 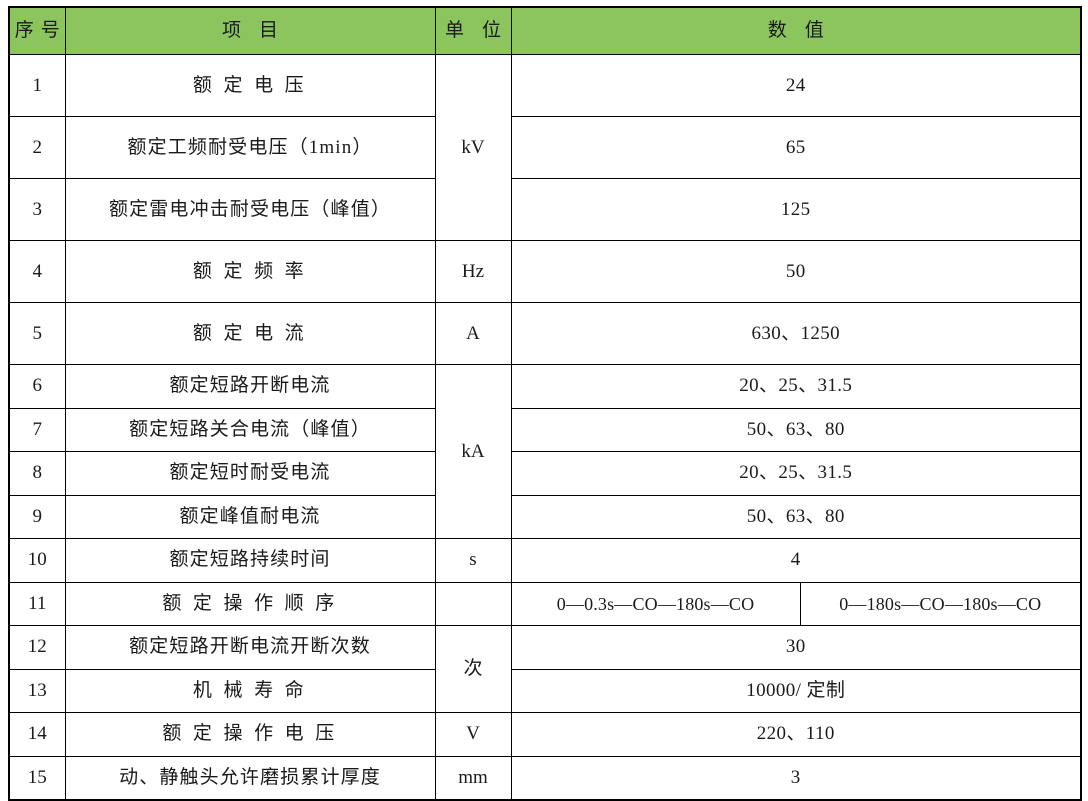 I want to click on row-item: 额定短时耐受电流, so click(x=250, y=473).